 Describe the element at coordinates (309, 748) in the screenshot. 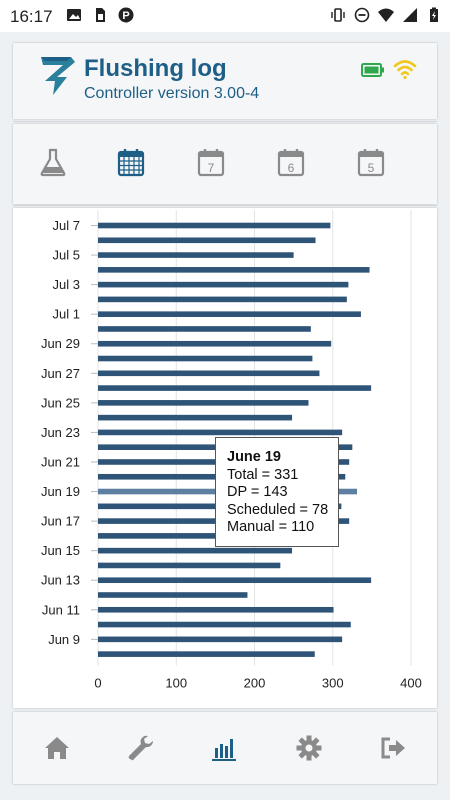

I see `gear-icon` at that location.